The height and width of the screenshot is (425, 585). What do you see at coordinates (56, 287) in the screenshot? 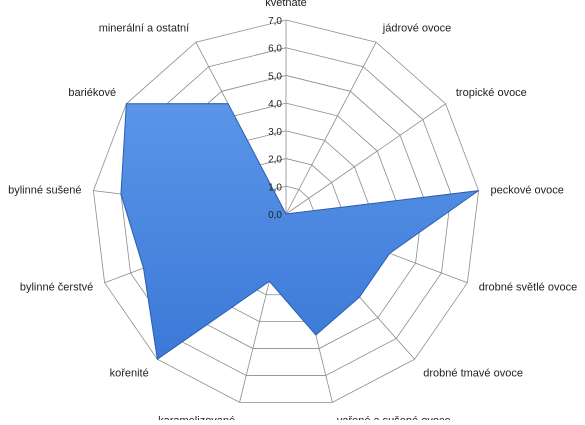
I see `category-label-9: bylinné čerstvé` at bounding box center [56, 287].